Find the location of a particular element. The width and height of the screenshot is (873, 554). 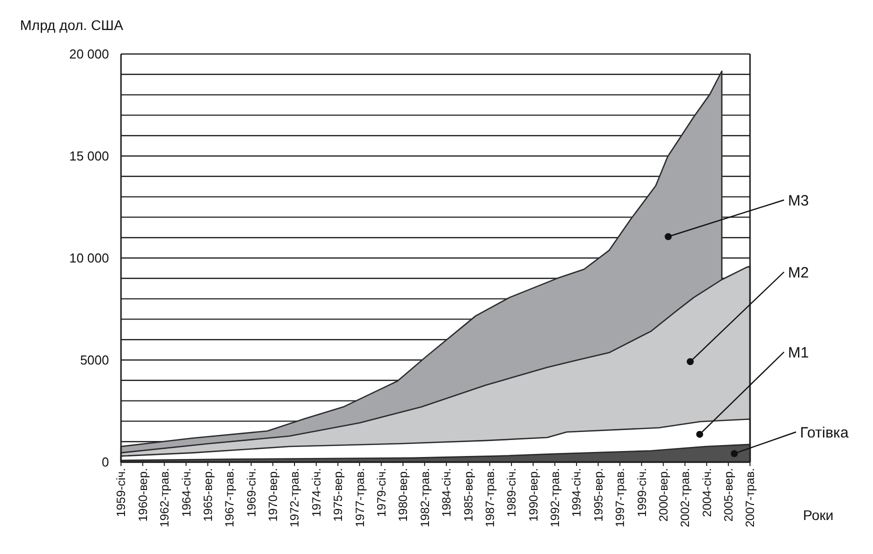

x-tick-label: 1972-трав. is located at coordinates (295, 498).